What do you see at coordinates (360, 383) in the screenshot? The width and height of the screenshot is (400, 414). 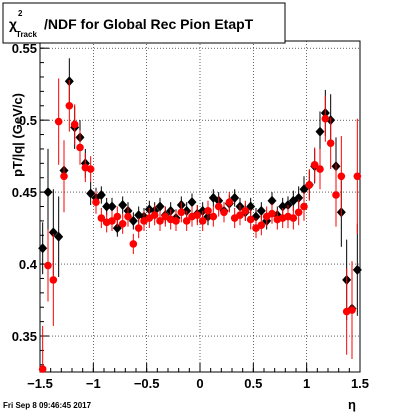 I see `x-tick-label: 1.5` at bounding box center [360, 383].